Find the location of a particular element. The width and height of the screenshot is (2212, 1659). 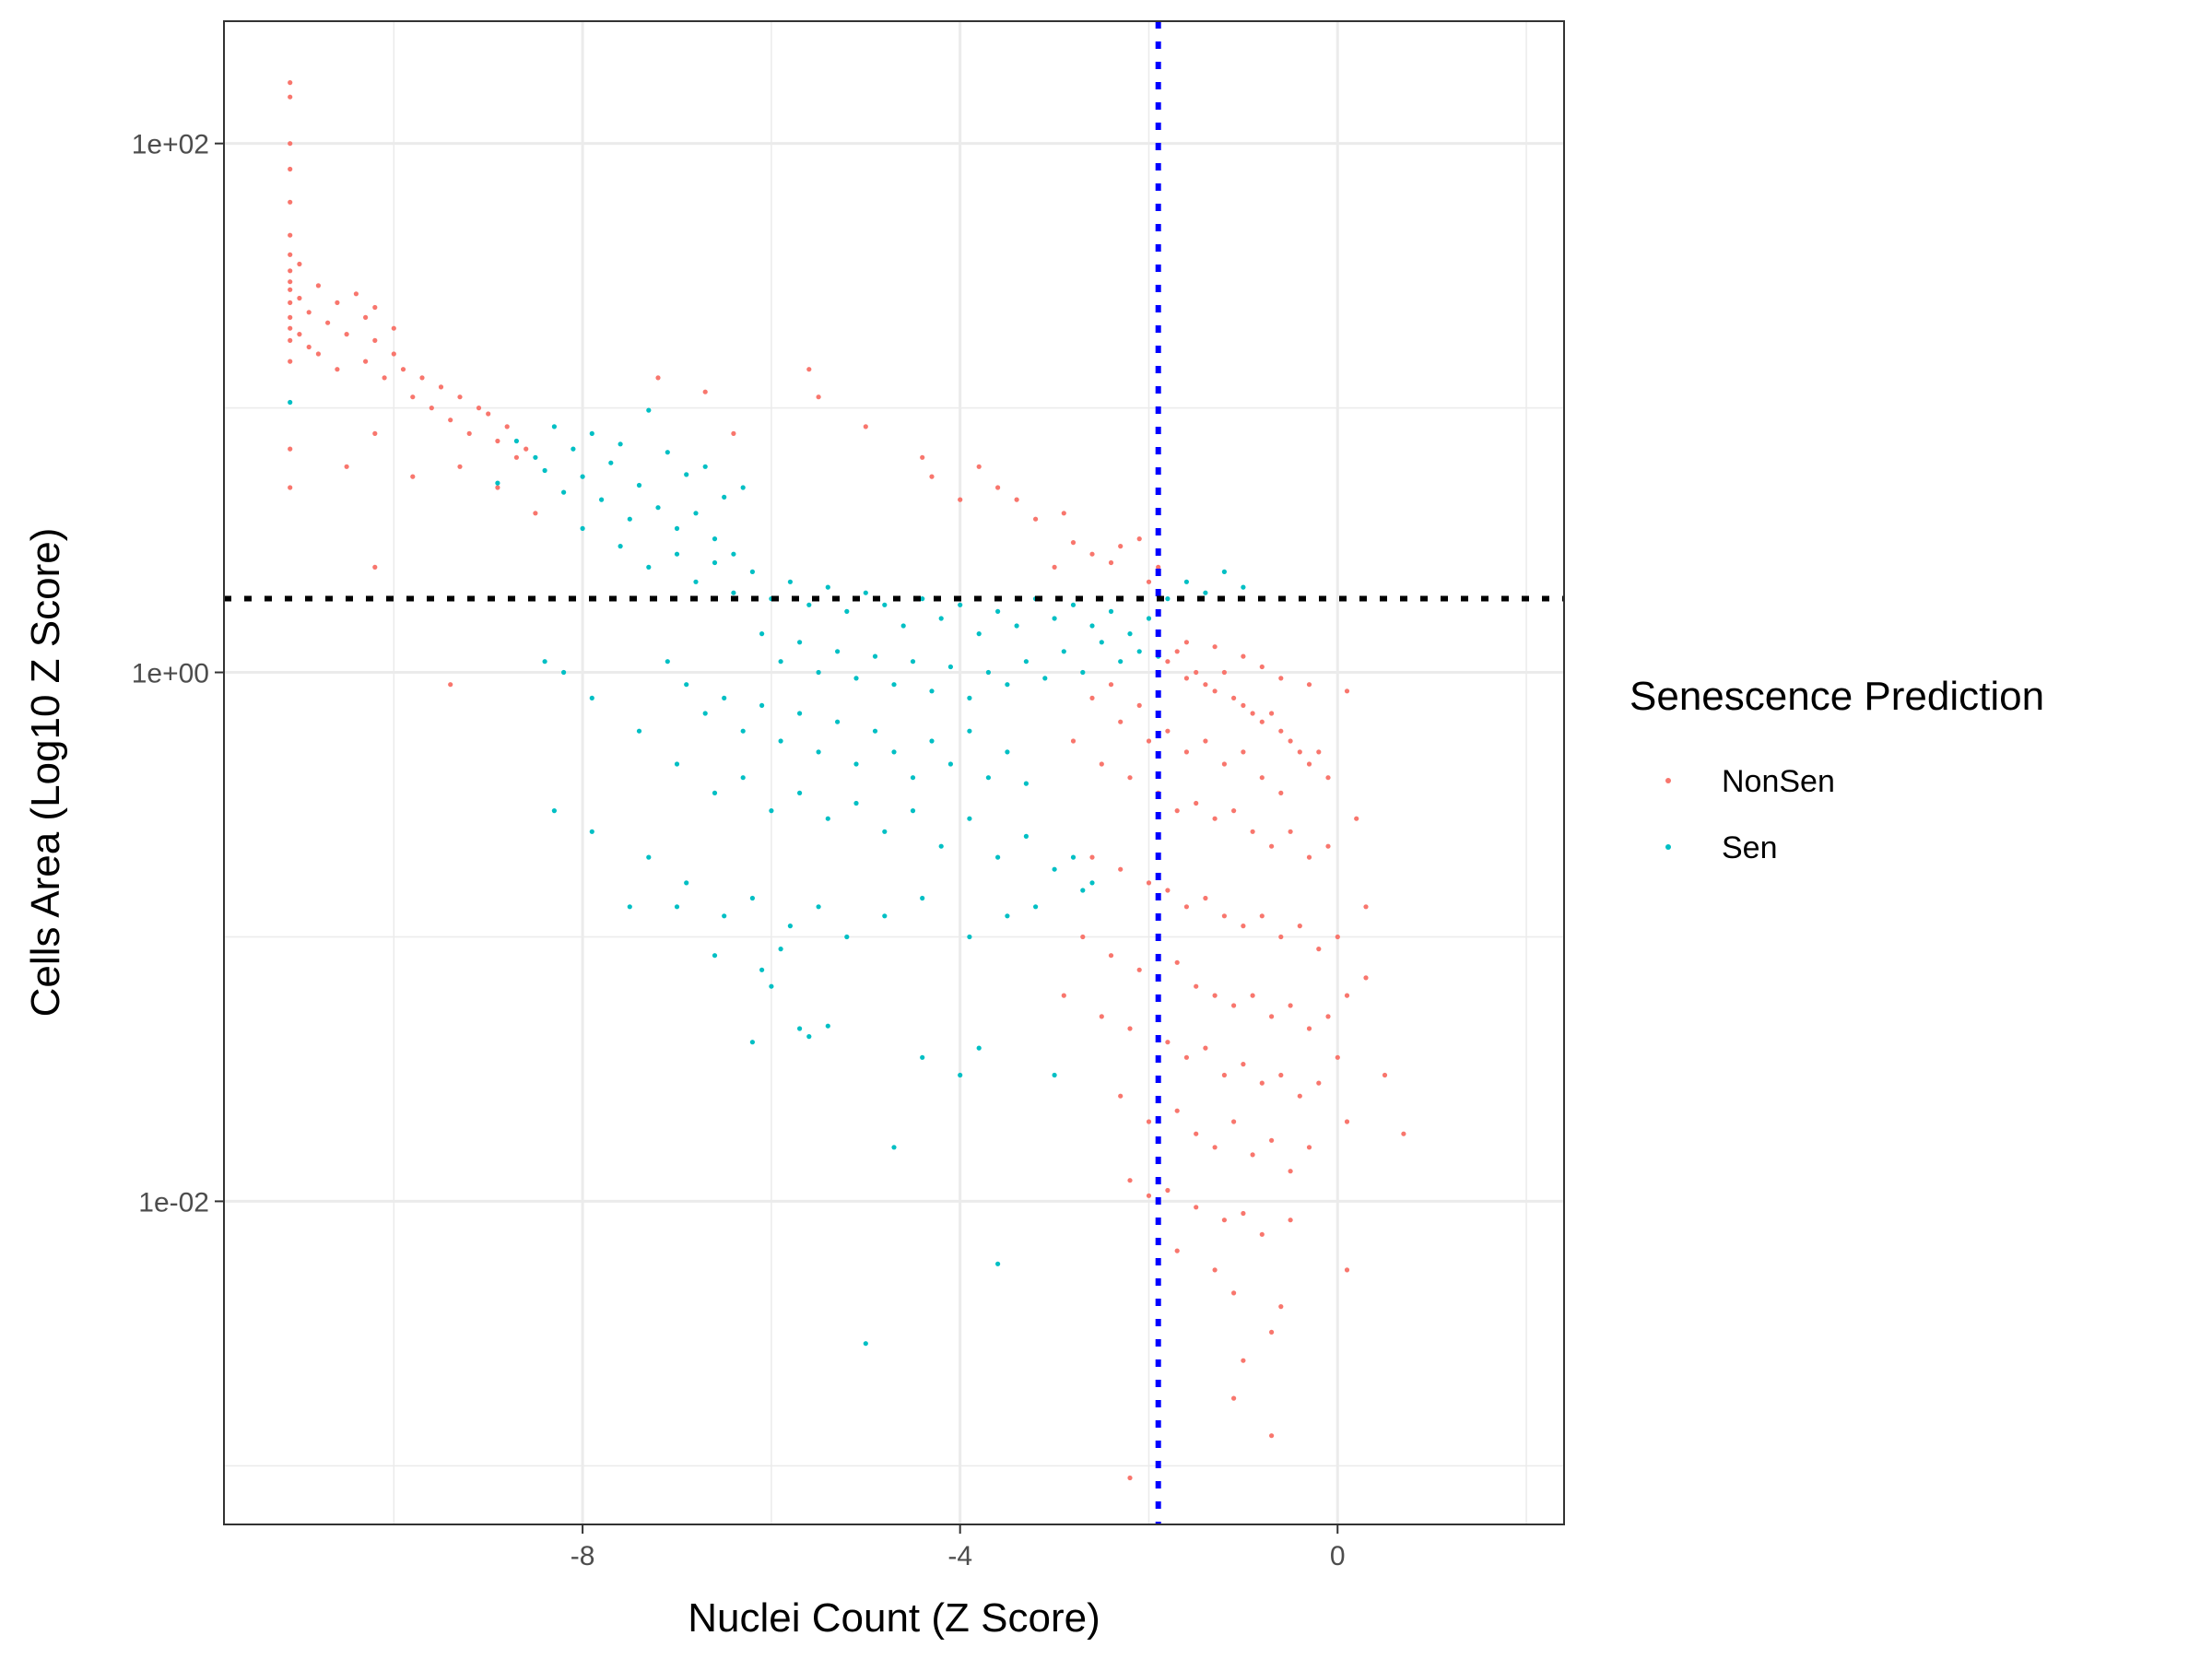

x-tick-label: -8 is located at coordinates (583, 1556).